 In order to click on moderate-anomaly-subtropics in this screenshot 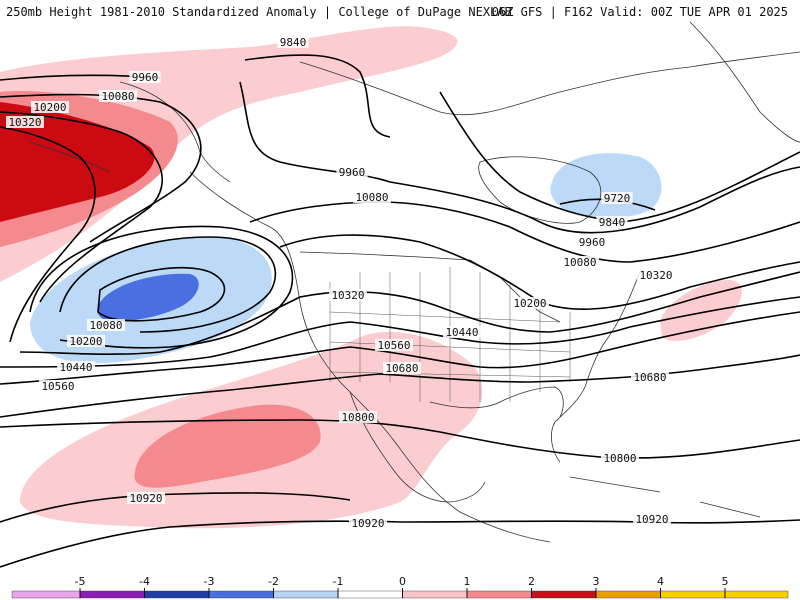, I will do `click(227, 446)`.